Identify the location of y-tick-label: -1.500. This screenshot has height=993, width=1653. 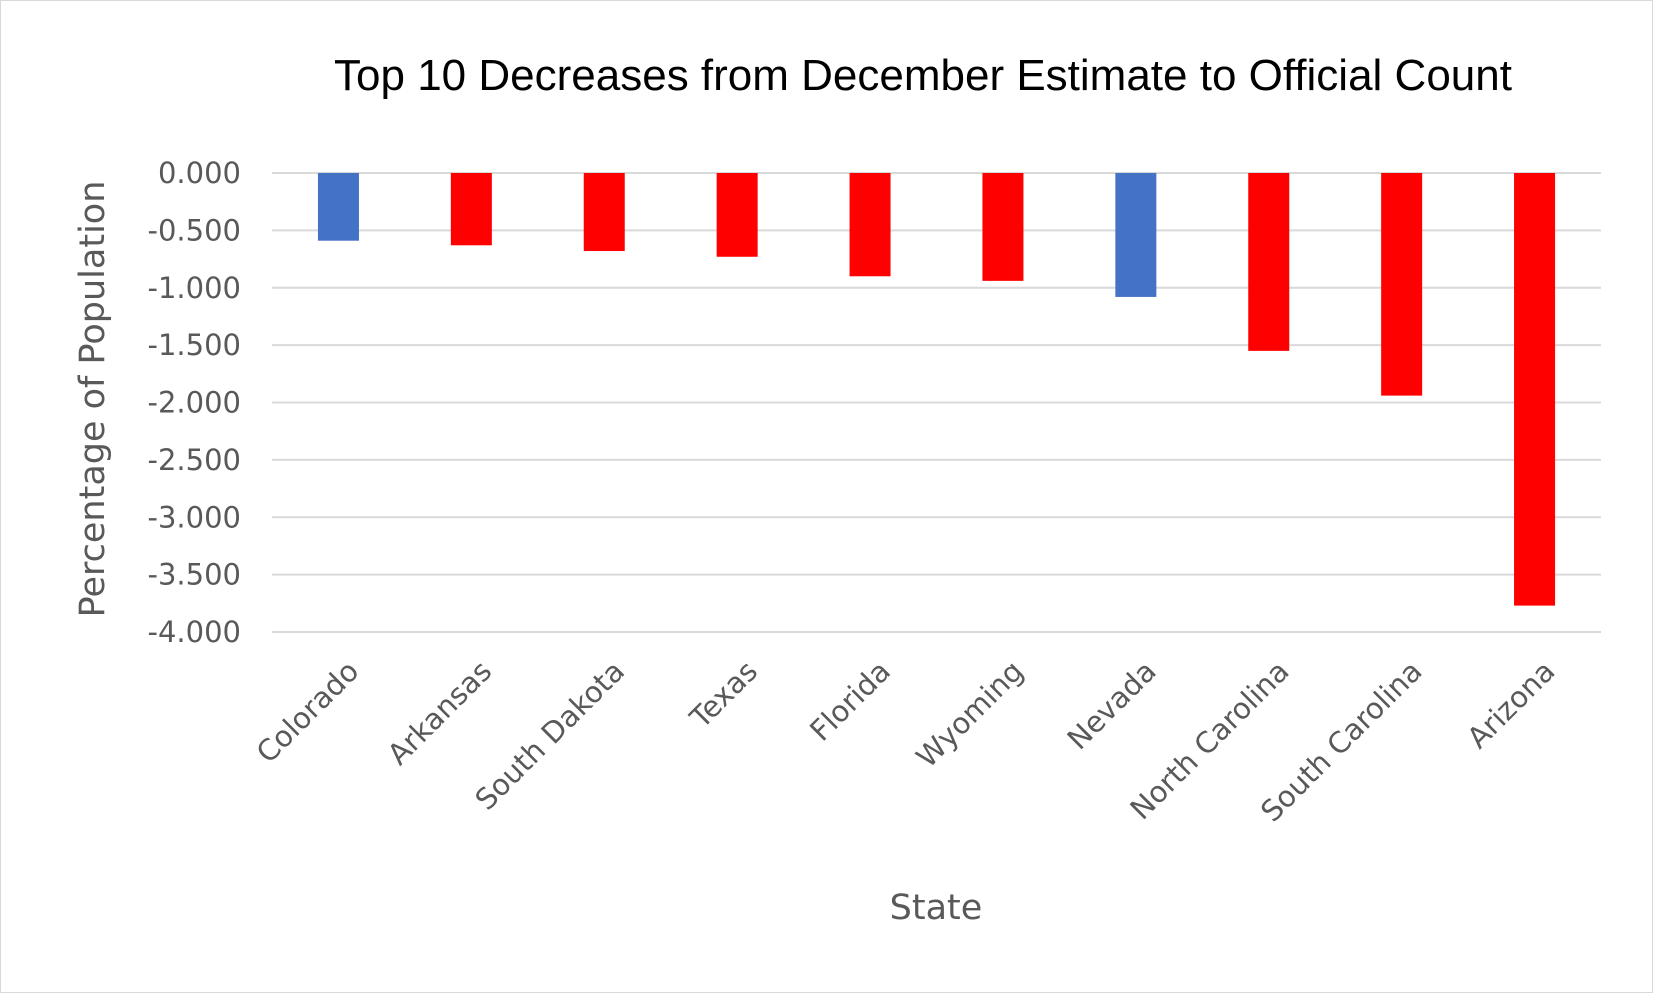
(195, 345).